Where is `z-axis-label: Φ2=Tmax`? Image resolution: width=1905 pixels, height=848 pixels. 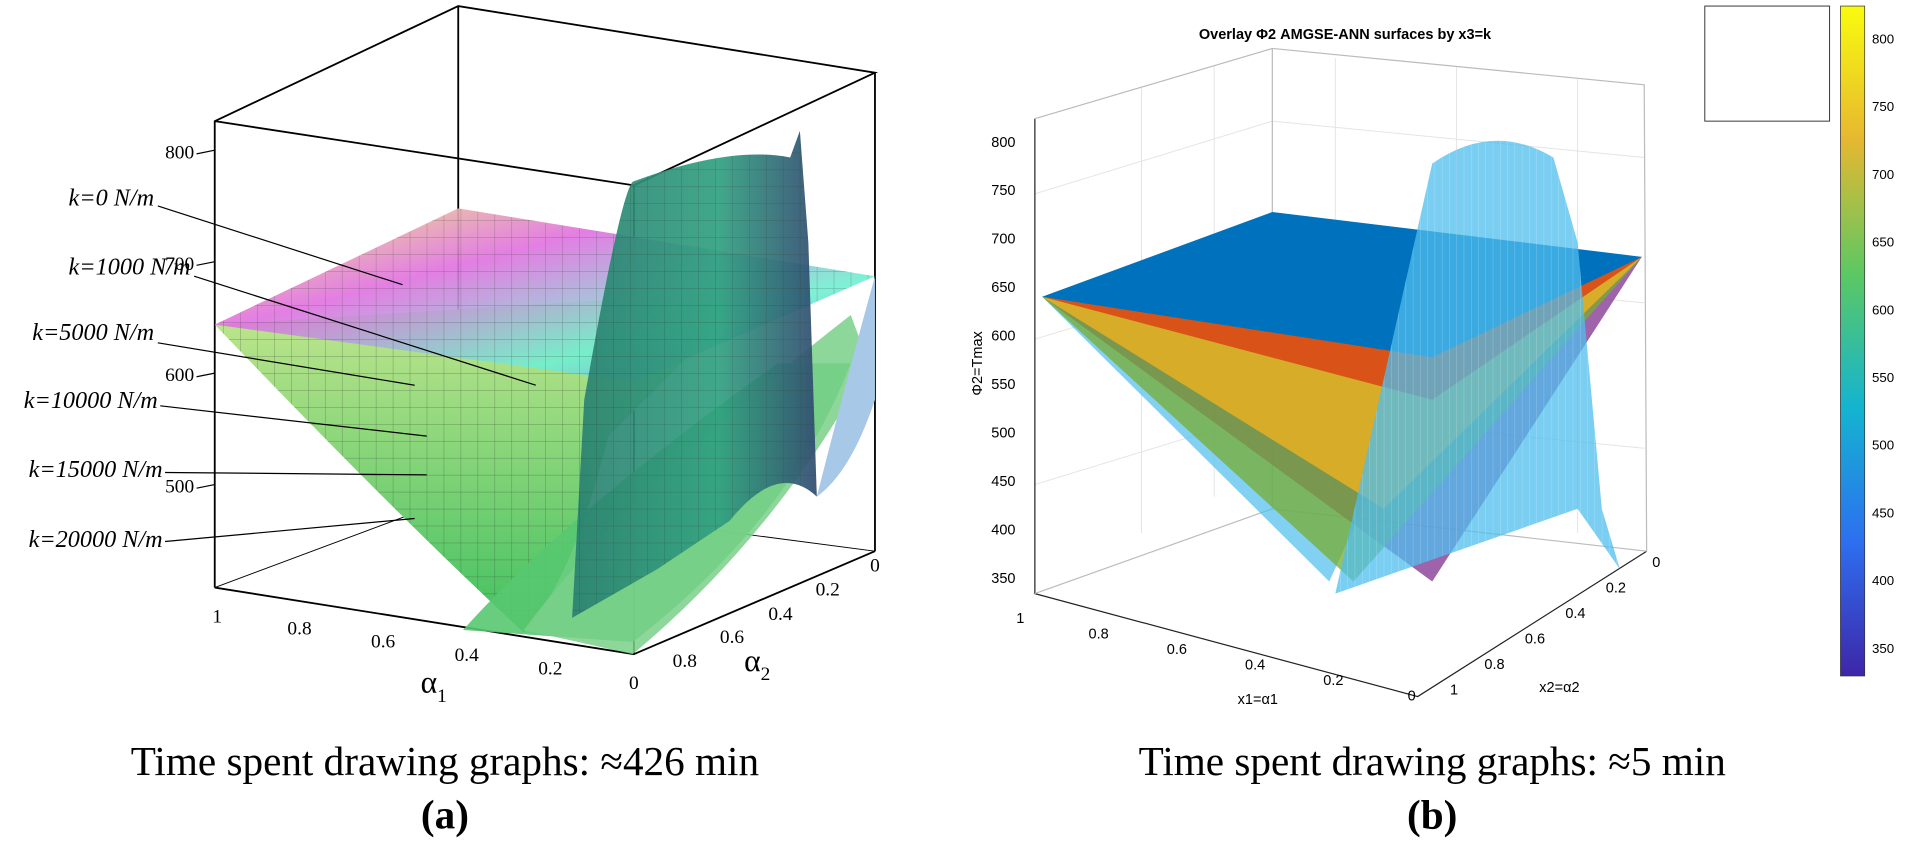
z-axis-label: Φ2=Tmax is located at coordinates (978, 362).